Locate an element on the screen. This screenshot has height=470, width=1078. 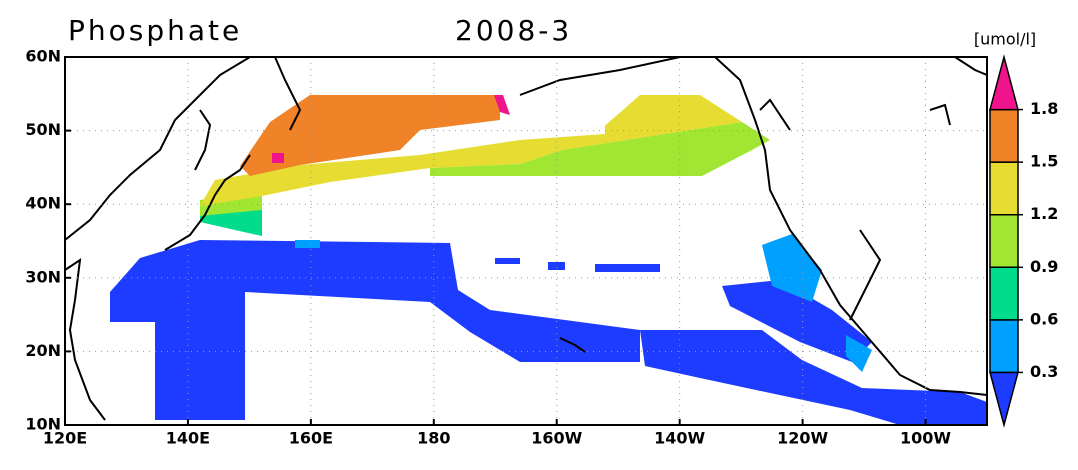
x-tick-label: 180 is located at coordinates (433, 438).